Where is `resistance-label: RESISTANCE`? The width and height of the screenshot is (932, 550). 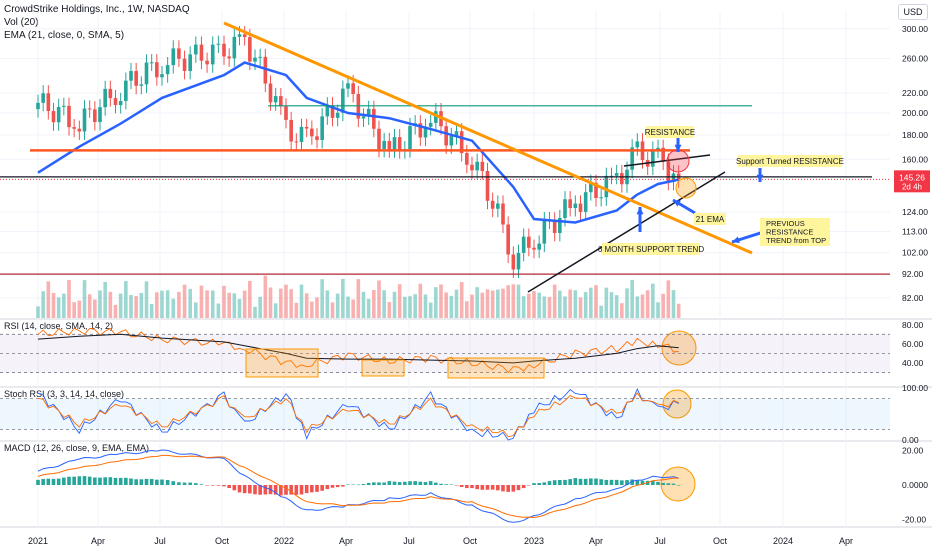 resistance-label: RESISTANCE is located at coordinates (670, 132).